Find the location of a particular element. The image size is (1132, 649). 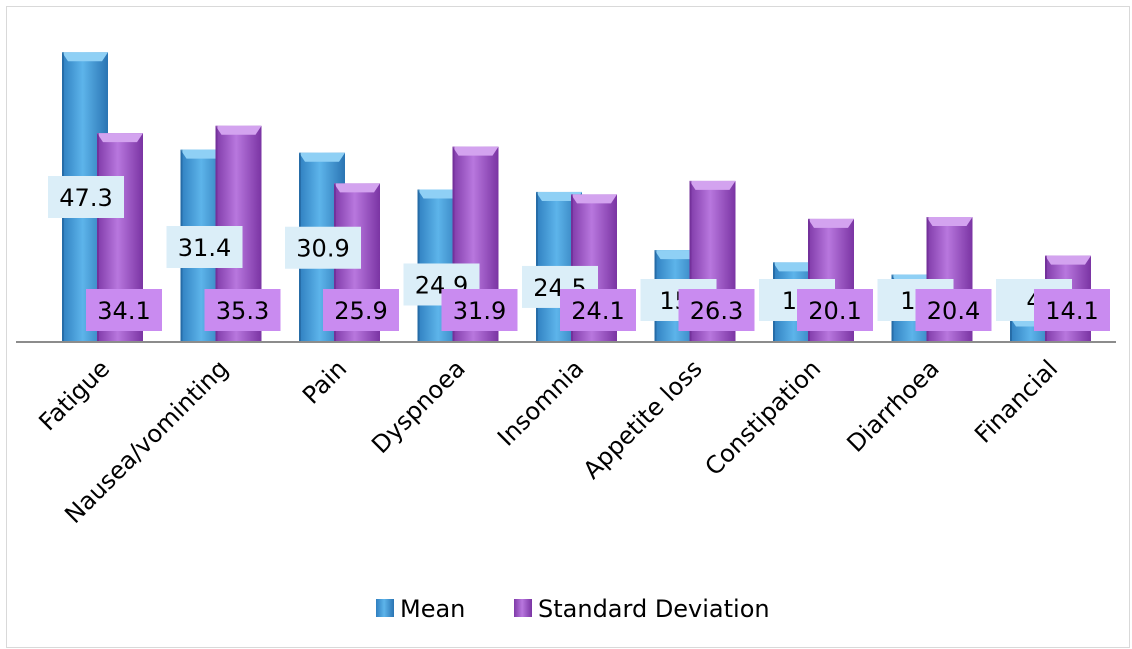

data-label-text: 30.9 is located at coordinates (322, 249).